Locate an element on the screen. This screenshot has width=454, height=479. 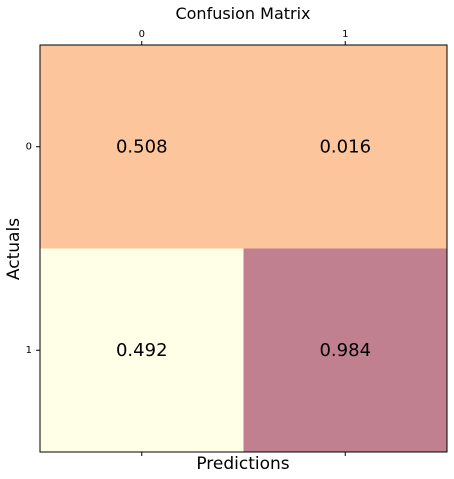
cell-value-label-r1-c0: 0.492 is located at coordinates (142, 350).